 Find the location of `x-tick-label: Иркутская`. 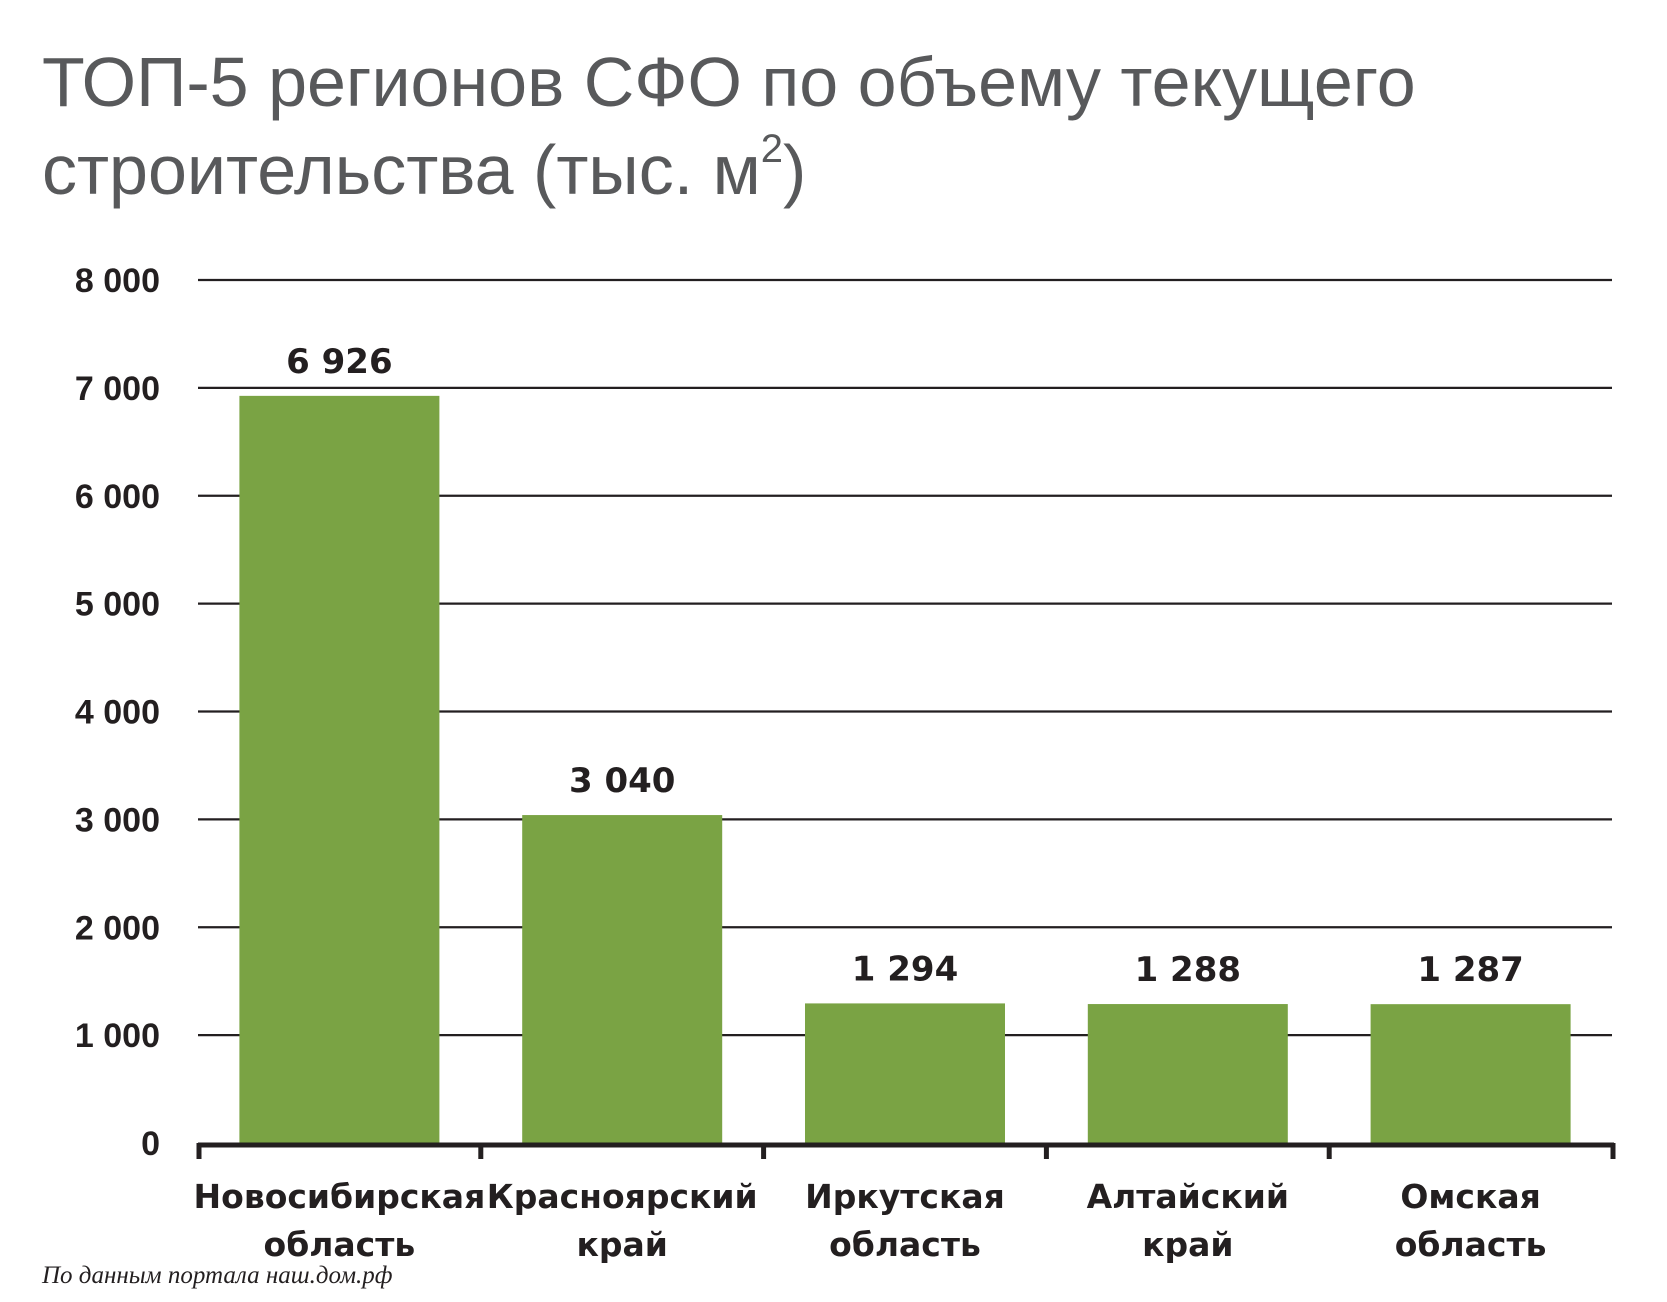

x-tick-label: Иркутская is located at coordinates (905, 1196).